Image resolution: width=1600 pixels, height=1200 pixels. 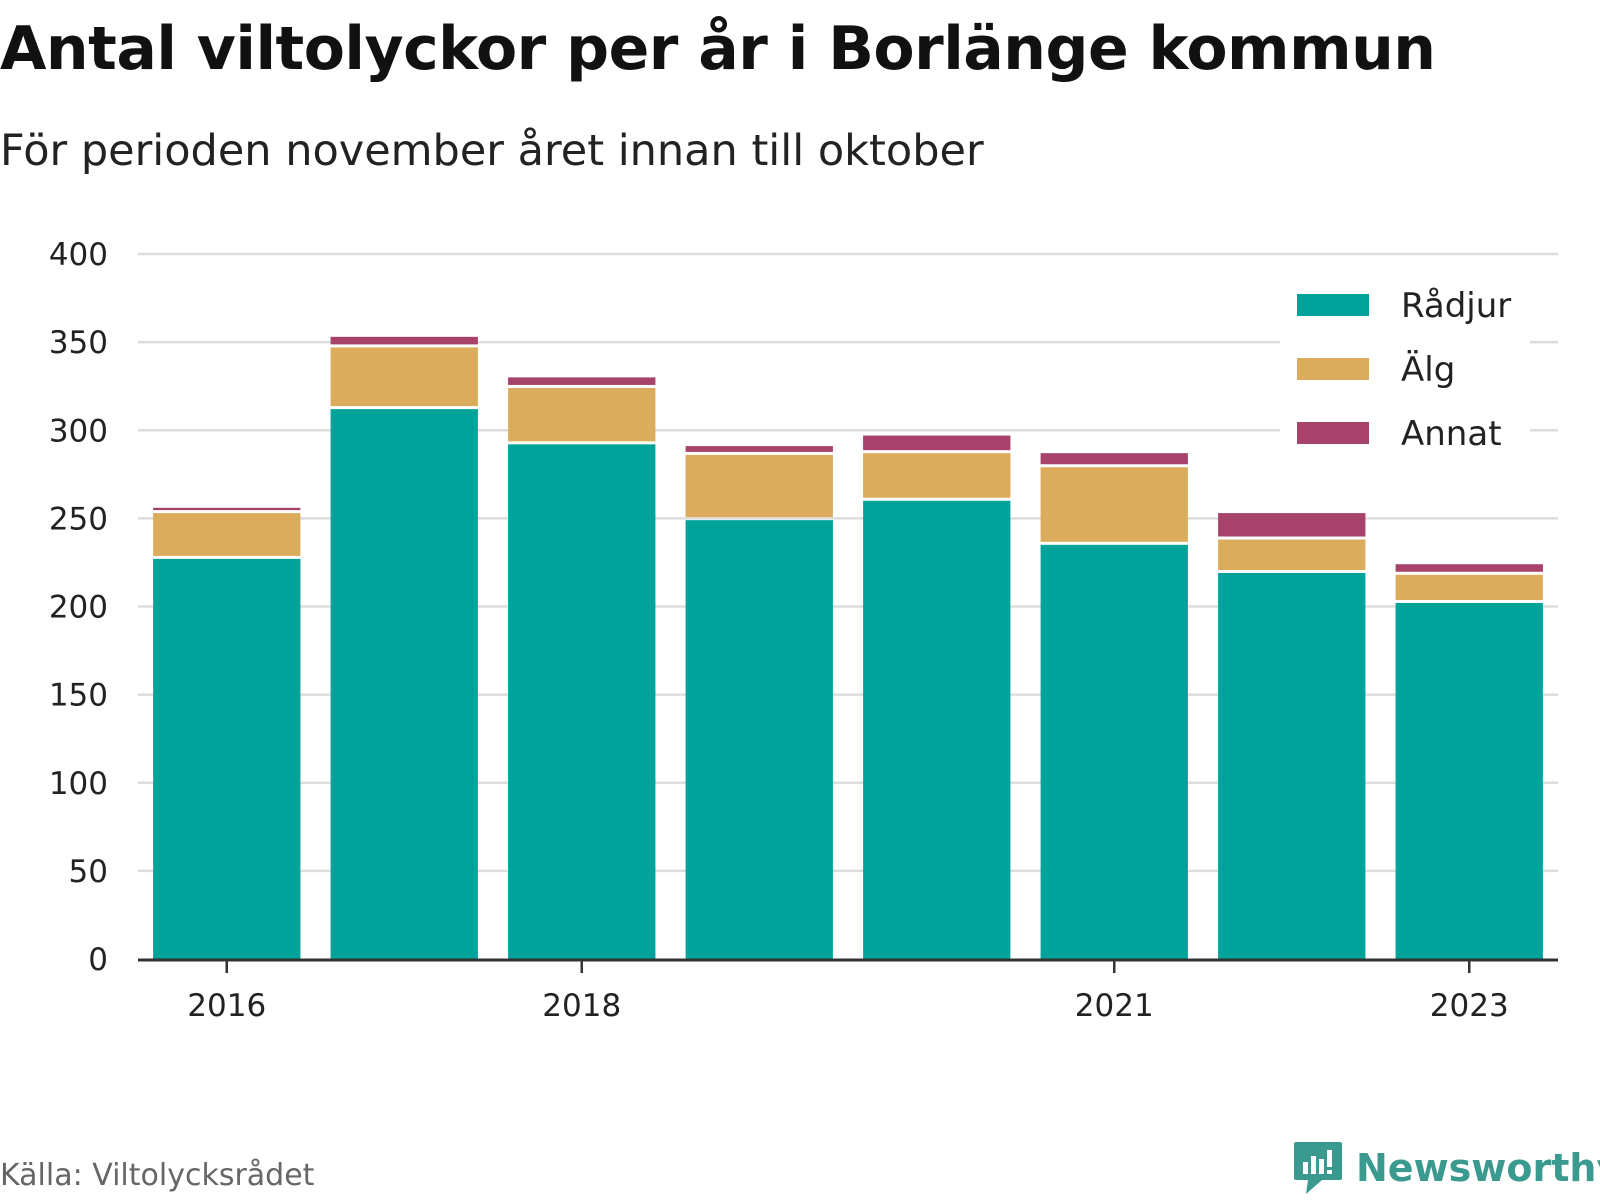 I want to click on bar-segment-älg-2022, so click(x=1292, y=555).